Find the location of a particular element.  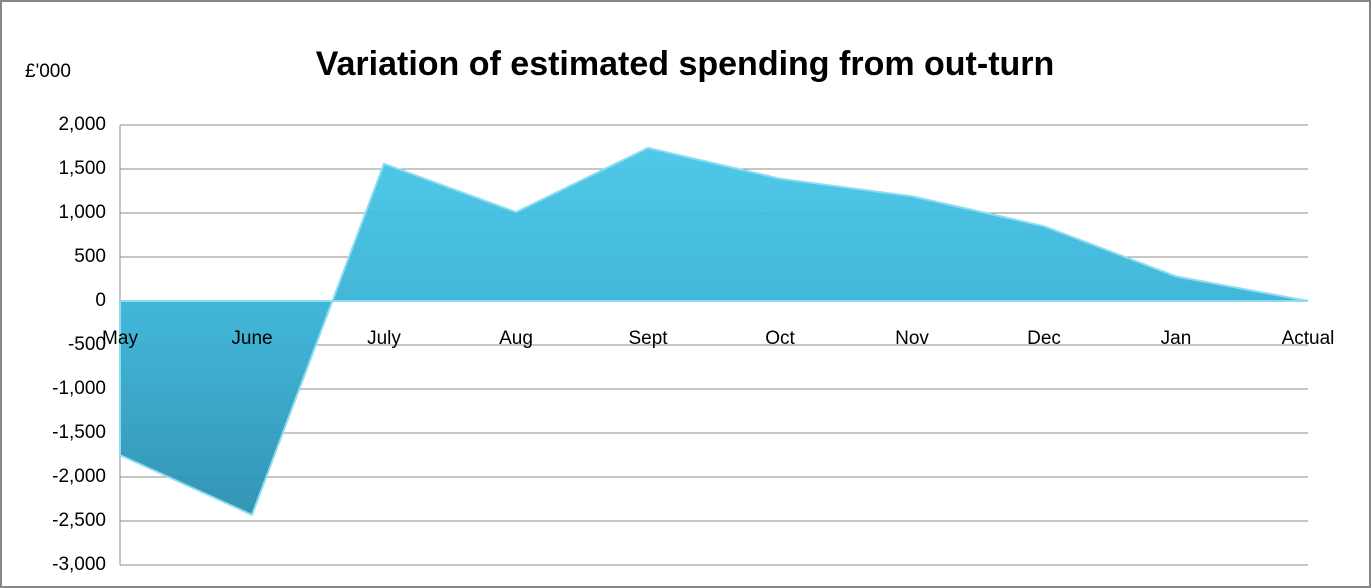

y-tick-label: -2,000 is located at coordinates (79, 476).